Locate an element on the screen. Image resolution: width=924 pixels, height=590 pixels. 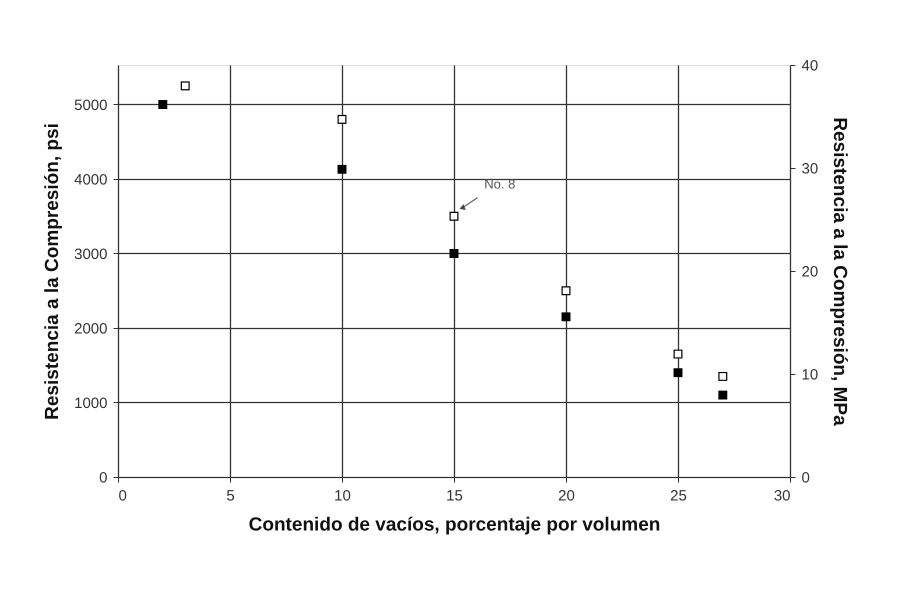
x-tick-label: 5 is located at coordinates (230, 496).